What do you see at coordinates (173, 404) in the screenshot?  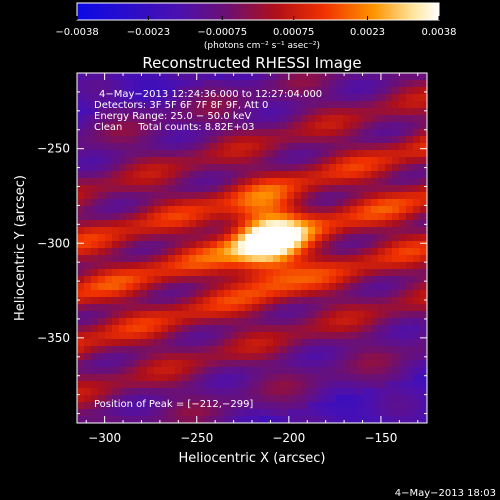 I see `annotation-peak-position: Position of Peak = [−212,−299]` at bounding box center [173, 404].